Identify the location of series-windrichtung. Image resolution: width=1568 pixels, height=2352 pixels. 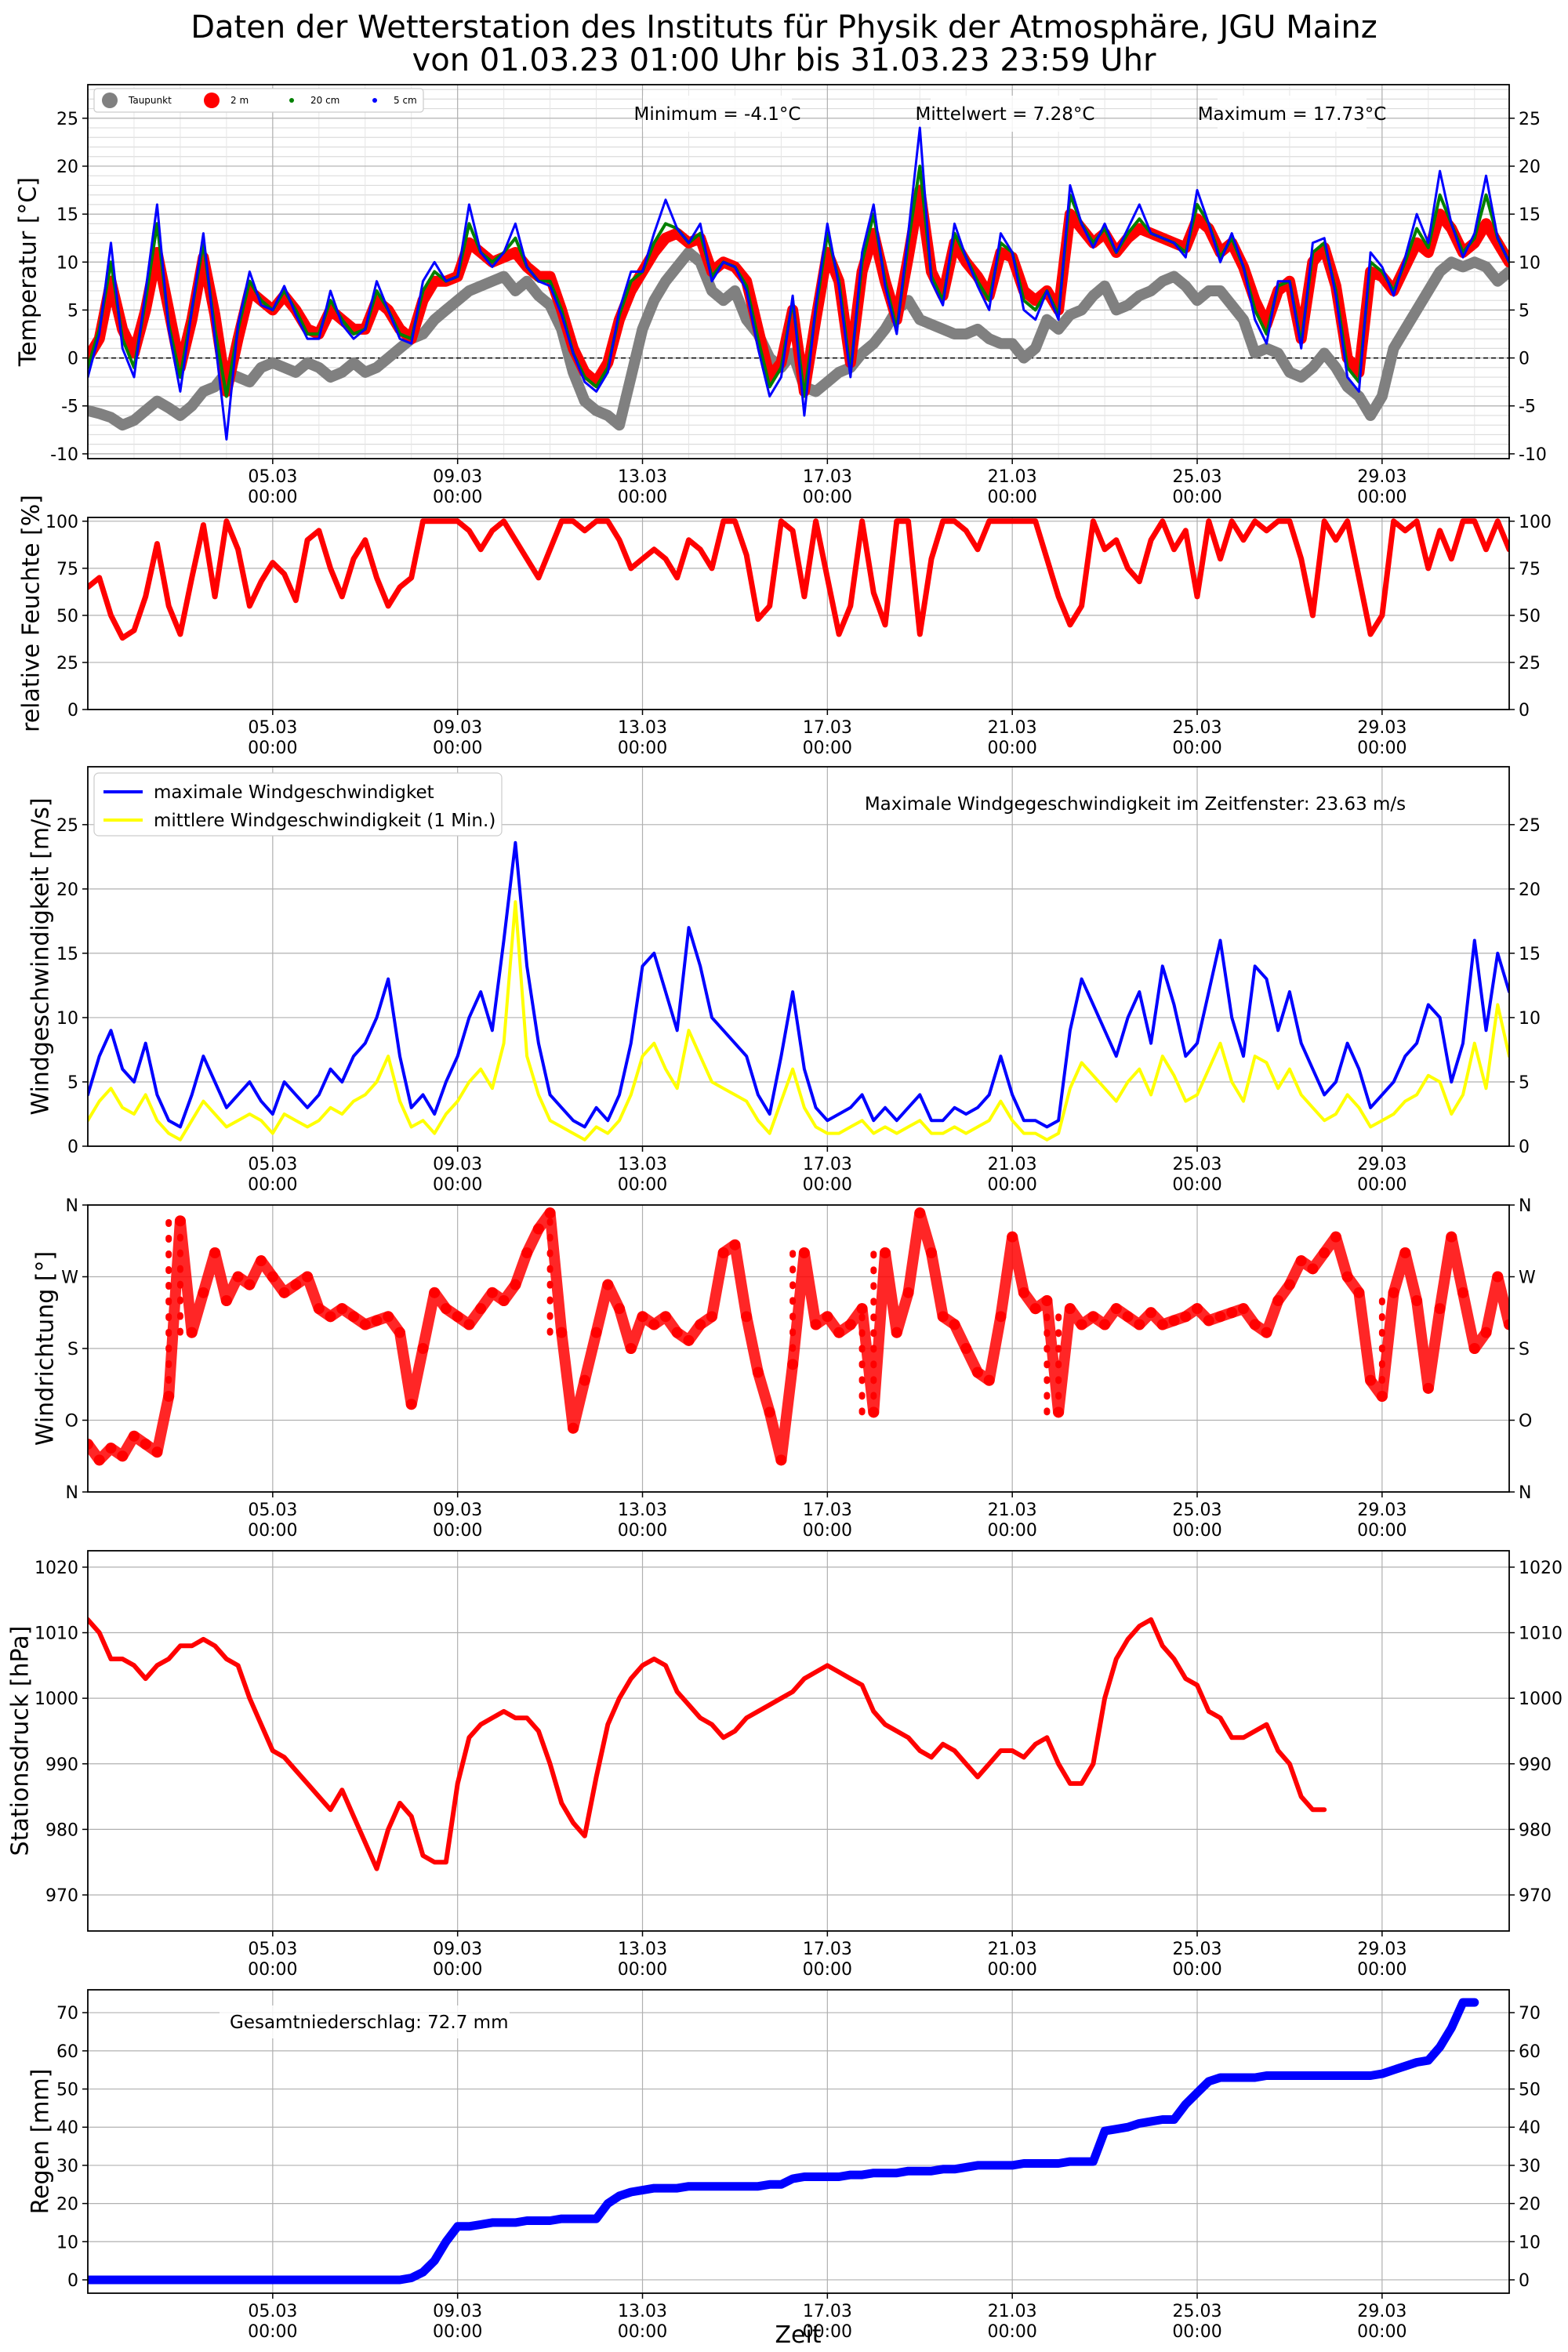
(798, 1336).